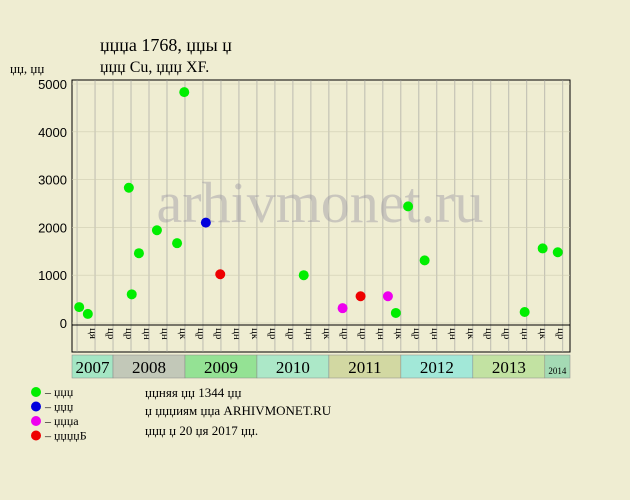  What do you see at coordinates (61, 421) in the screenshot?
I see `legend-label: – џџџа` at bounding box center [61, 421].